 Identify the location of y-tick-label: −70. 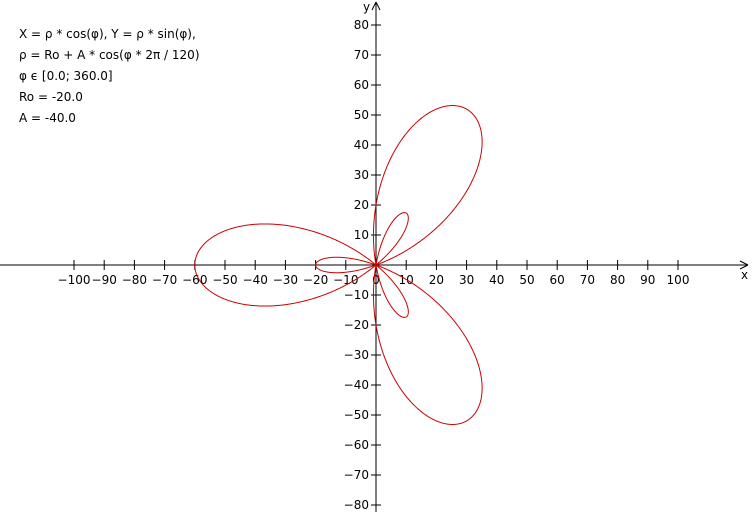
(356, 475).